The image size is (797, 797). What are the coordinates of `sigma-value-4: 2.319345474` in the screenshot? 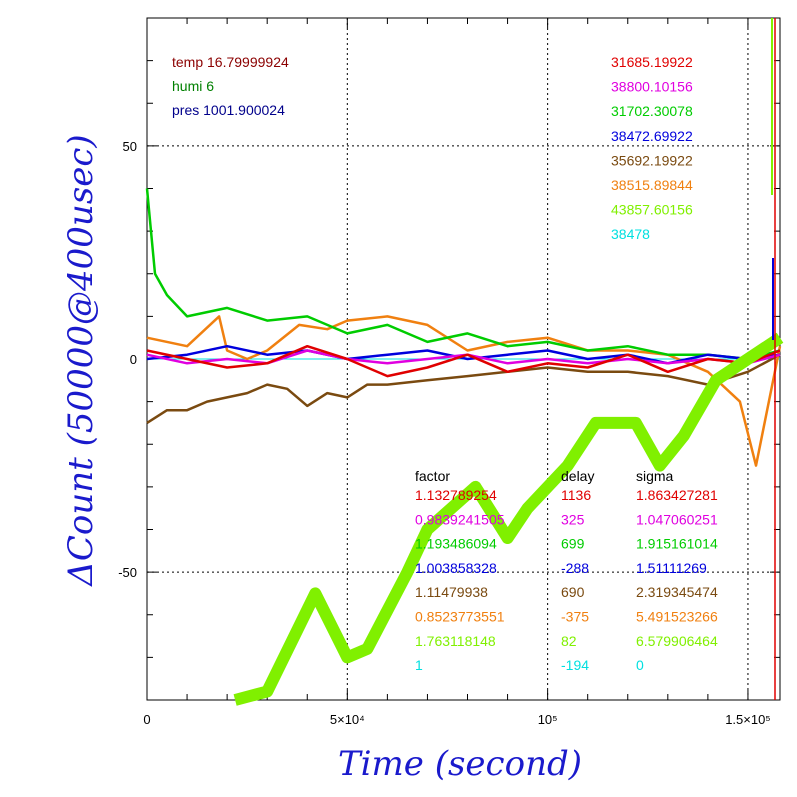 It's located at (677, 592).